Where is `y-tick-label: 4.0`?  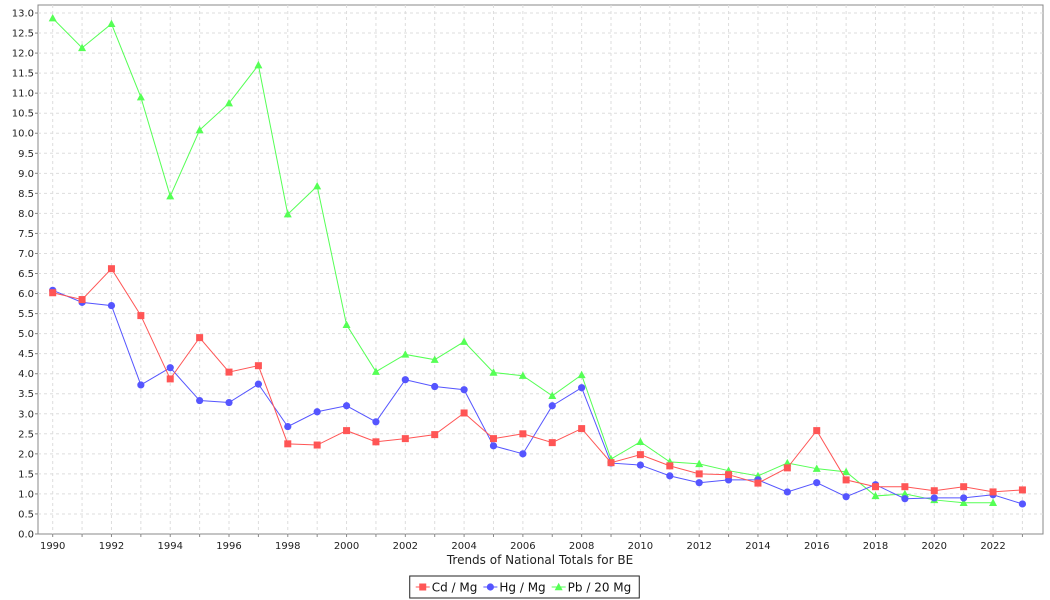 y-tick-label: 4.0 is located at coordinates (26, 374).